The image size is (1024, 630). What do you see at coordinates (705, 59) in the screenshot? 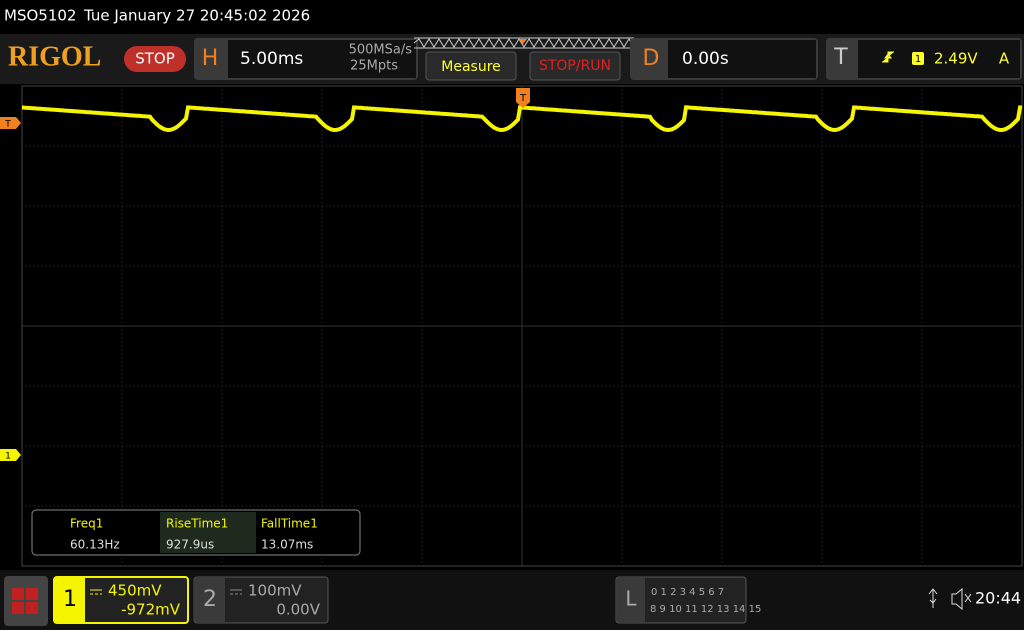
I see `delay-value: 0.00s` at bounding box center [705, 59].